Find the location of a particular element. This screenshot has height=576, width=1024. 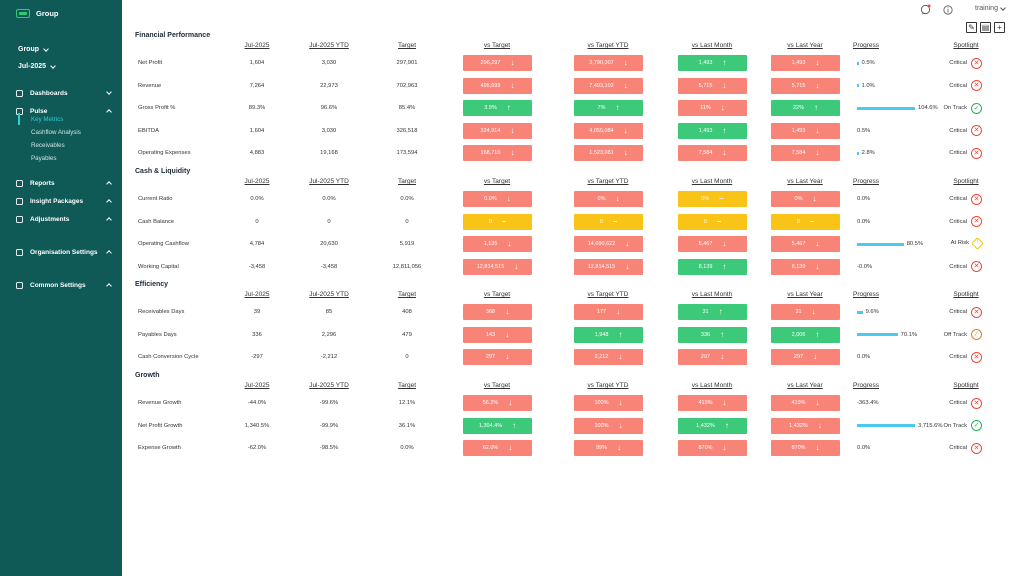

variance-pill-vt: 3.9% ↑ is located at coordinates (497, 108).